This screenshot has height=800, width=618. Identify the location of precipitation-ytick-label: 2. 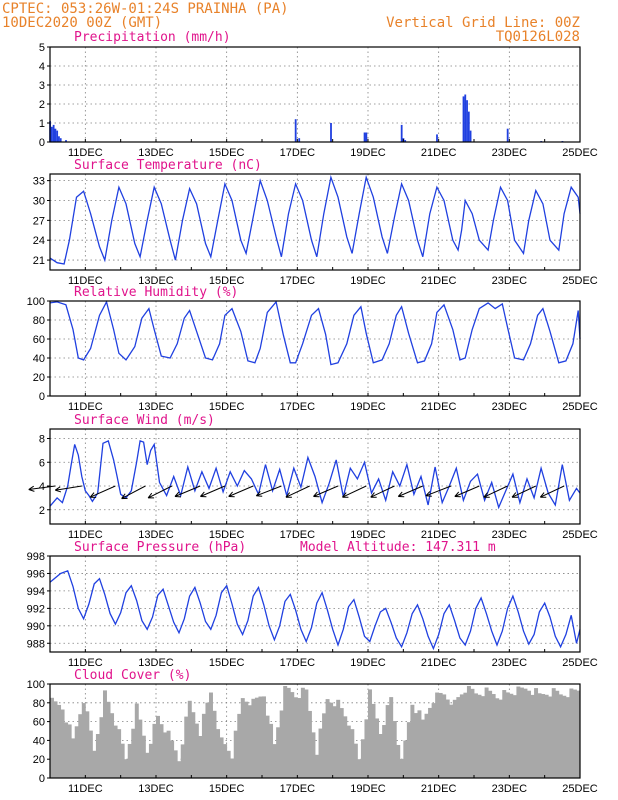
(42, 105).